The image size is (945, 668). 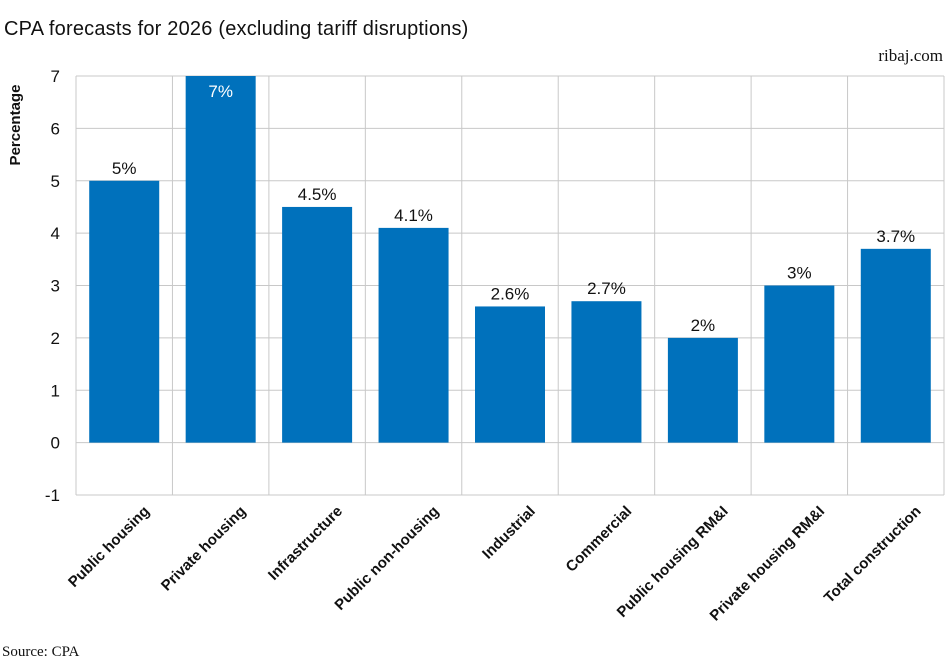 I want to click on value-label: 5%, so click(x=124, y=168).